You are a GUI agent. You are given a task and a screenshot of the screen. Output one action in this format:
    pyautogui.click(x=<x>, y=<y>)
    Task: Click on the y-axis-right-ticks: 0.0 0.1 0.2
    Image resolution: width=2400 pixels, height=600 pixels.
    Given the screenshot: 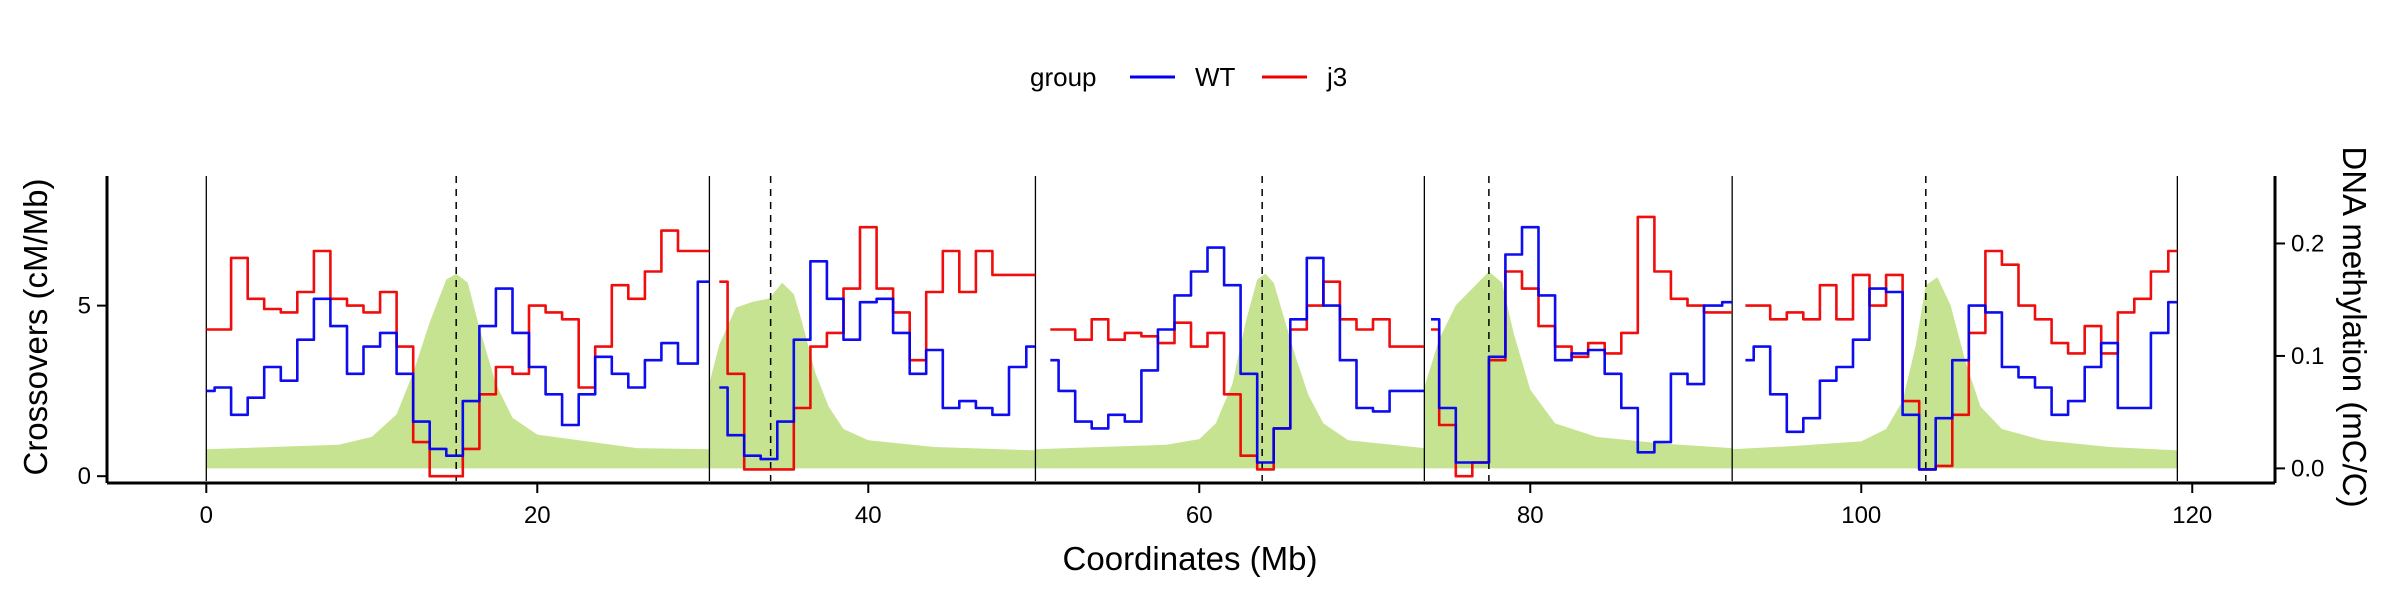 What is the action you would take?
    pyautogui.click(x=2300, y=356)
    